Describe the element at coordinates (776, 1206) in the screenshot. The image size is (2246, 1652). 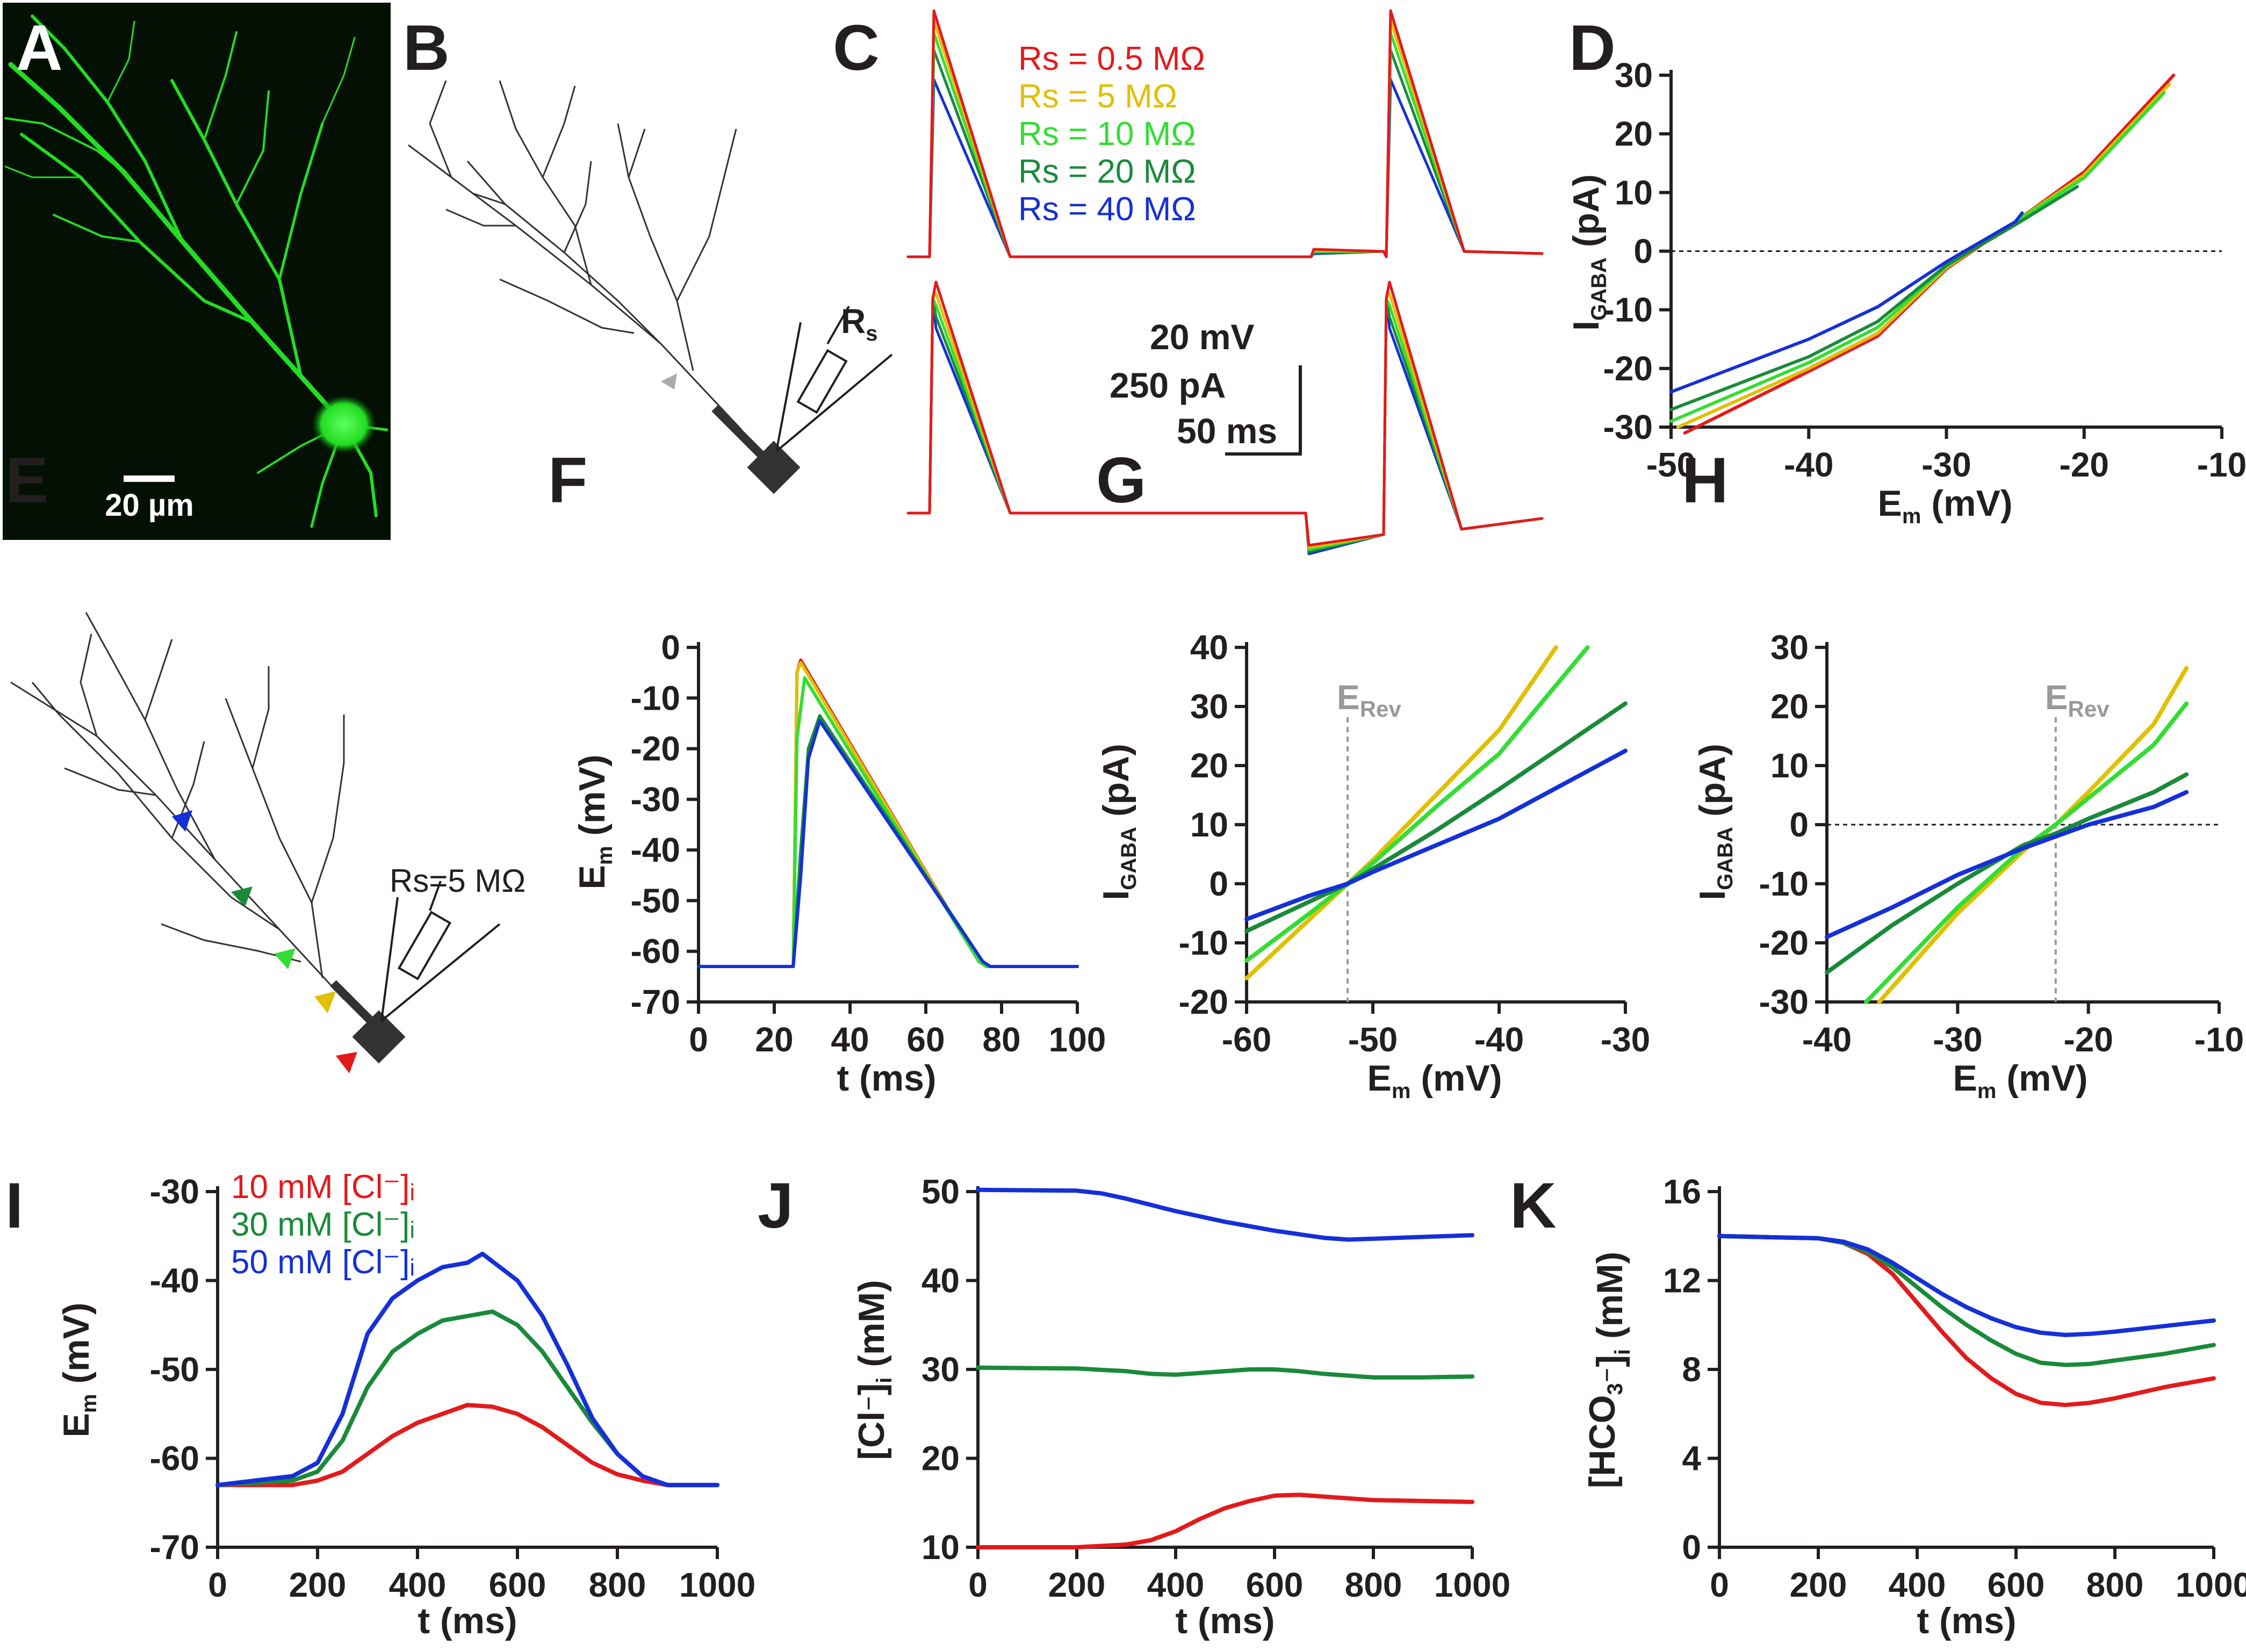
I see `panel-label-j: J` at that location.